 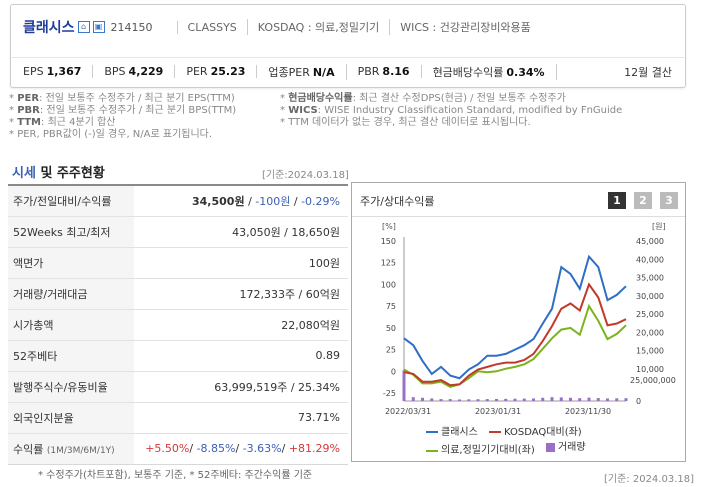 What do you see at coordinates (83, 27) in the screenshot?
I see `home-icon: ⌂` at bounding box center [83, 27].